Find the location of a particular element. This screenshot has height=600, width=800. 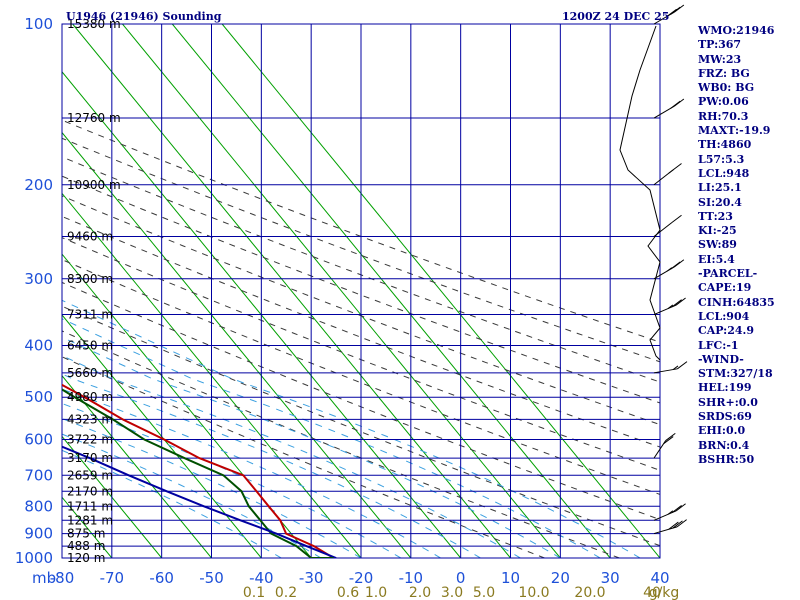

index-item: WMO:21946 is located at coordinates (736, 30).